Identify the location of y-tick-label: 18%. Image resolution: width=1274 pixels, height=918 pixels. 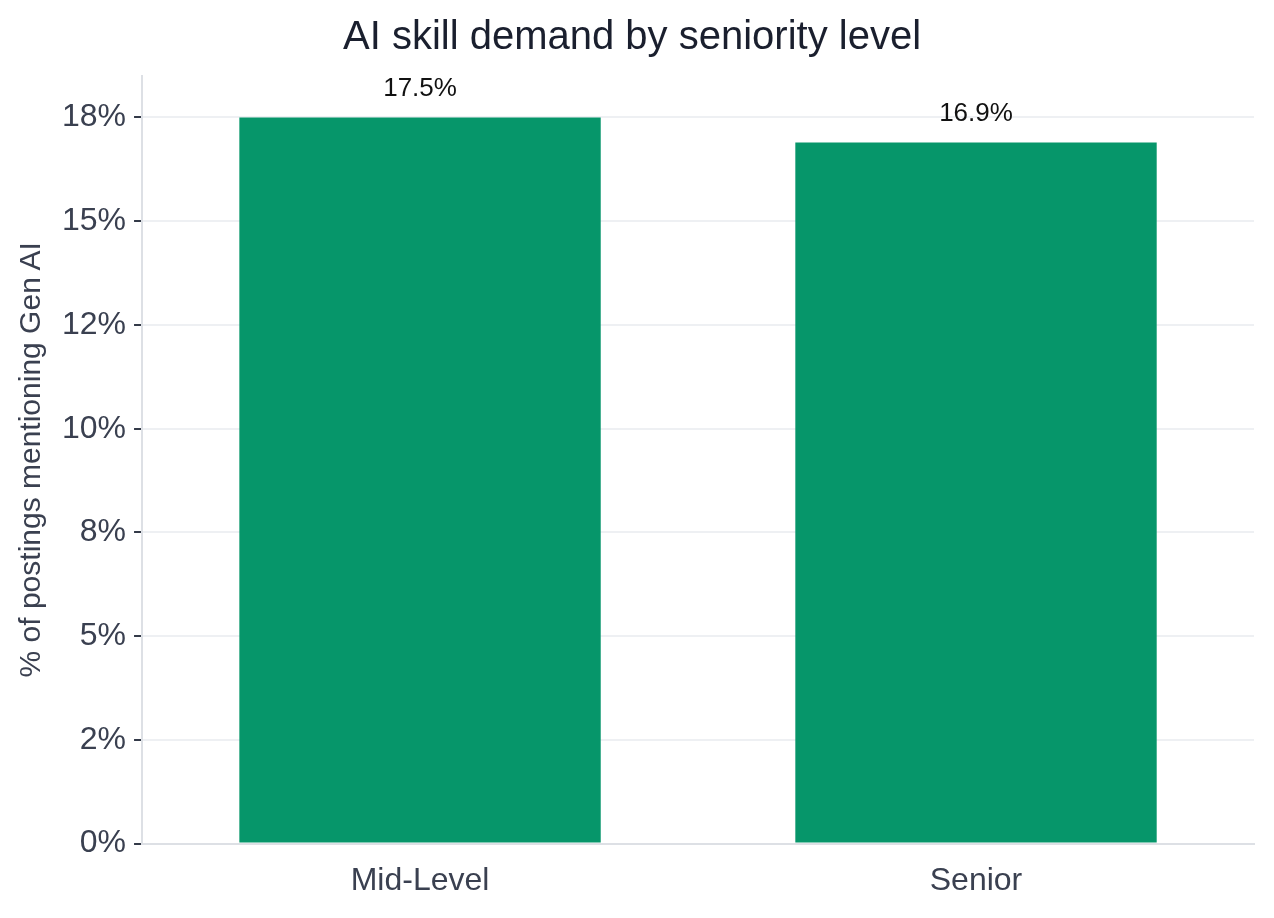
(94, 115).